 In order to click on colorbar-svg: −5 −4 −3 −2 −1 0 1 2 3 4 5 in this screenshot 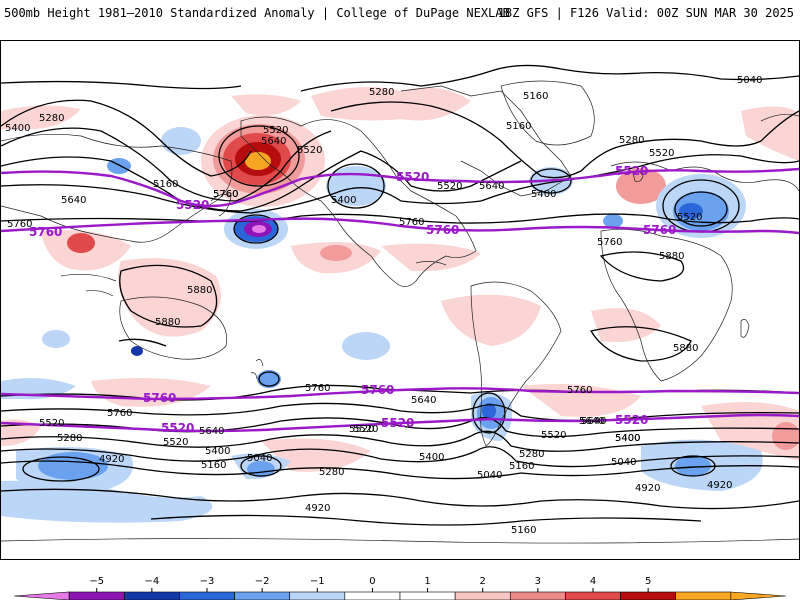, I will do `click(400, 588)`.